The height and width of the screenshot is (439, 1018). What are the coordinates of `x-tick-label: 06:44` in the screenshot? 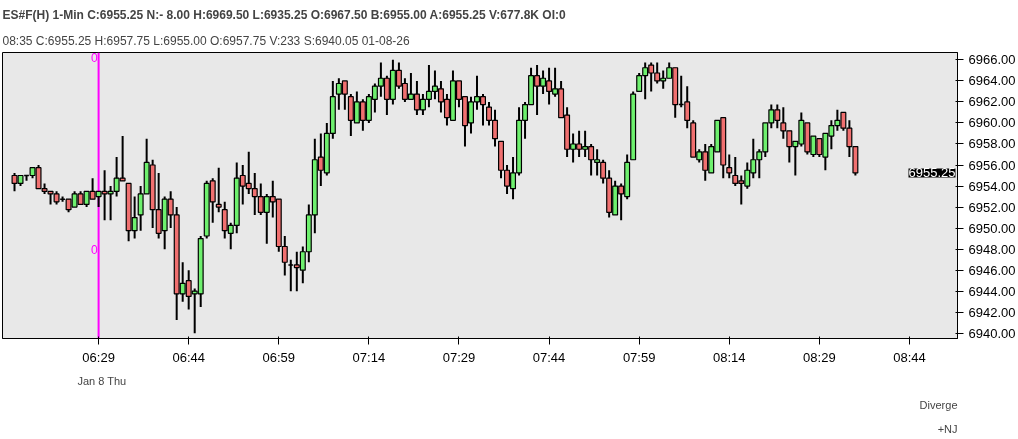 It's located at (188, 357).